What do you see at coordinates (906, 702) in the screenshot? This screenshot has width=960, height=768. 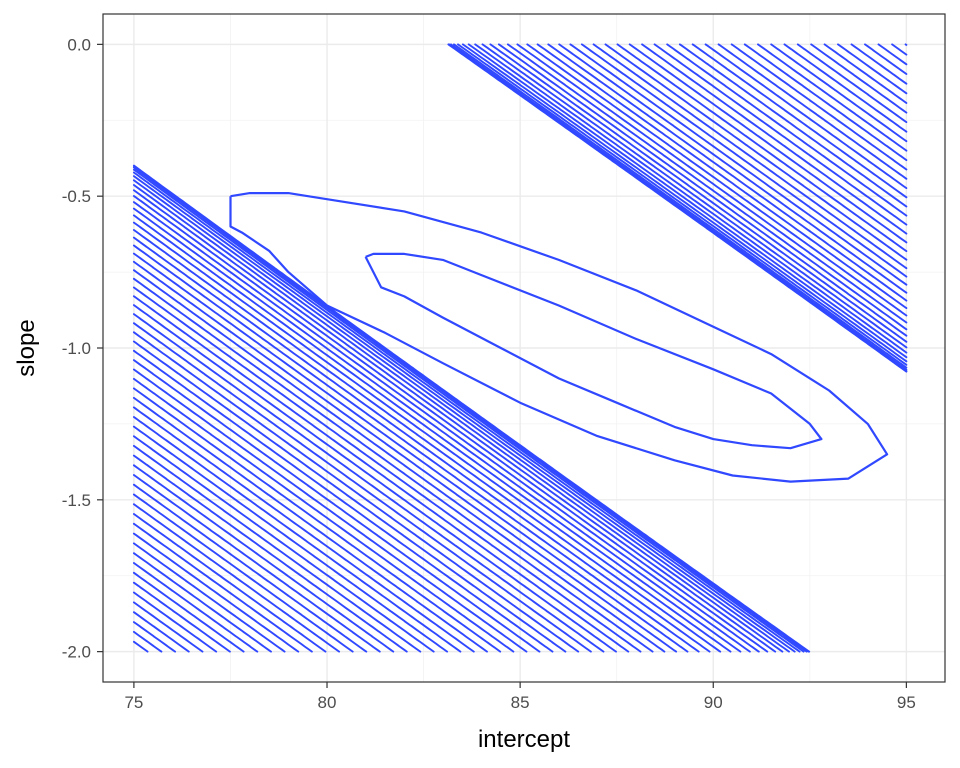 I see `x-tick-label: 95` at bounding box center [906, 702].